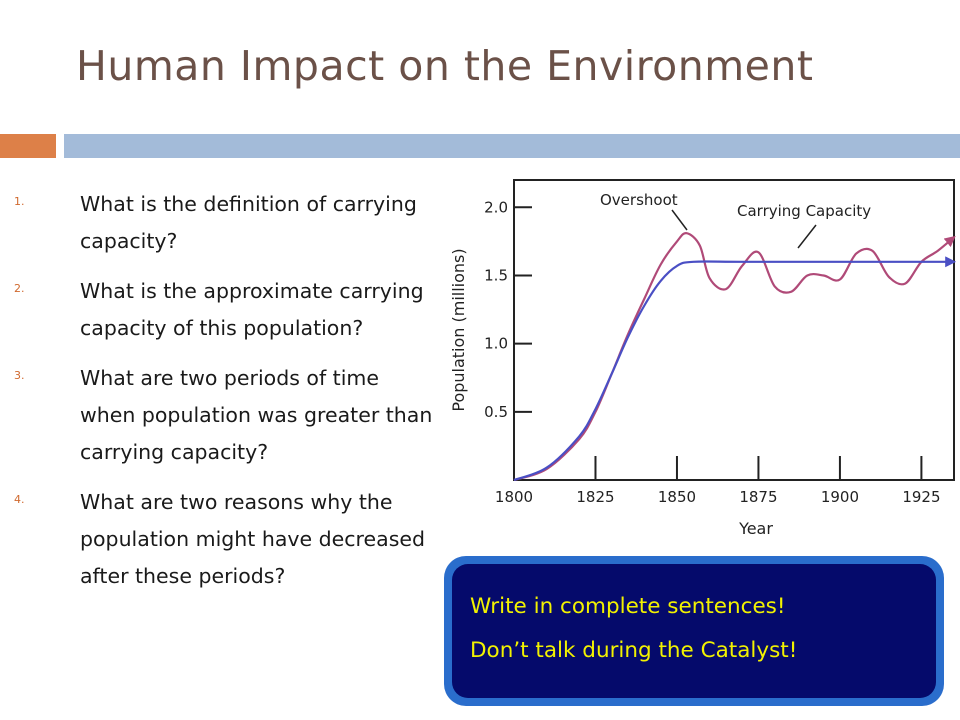  Describe the element at coordinates (921, 497) in the screenshot. I see `x-tick-label: 1925` at that location.